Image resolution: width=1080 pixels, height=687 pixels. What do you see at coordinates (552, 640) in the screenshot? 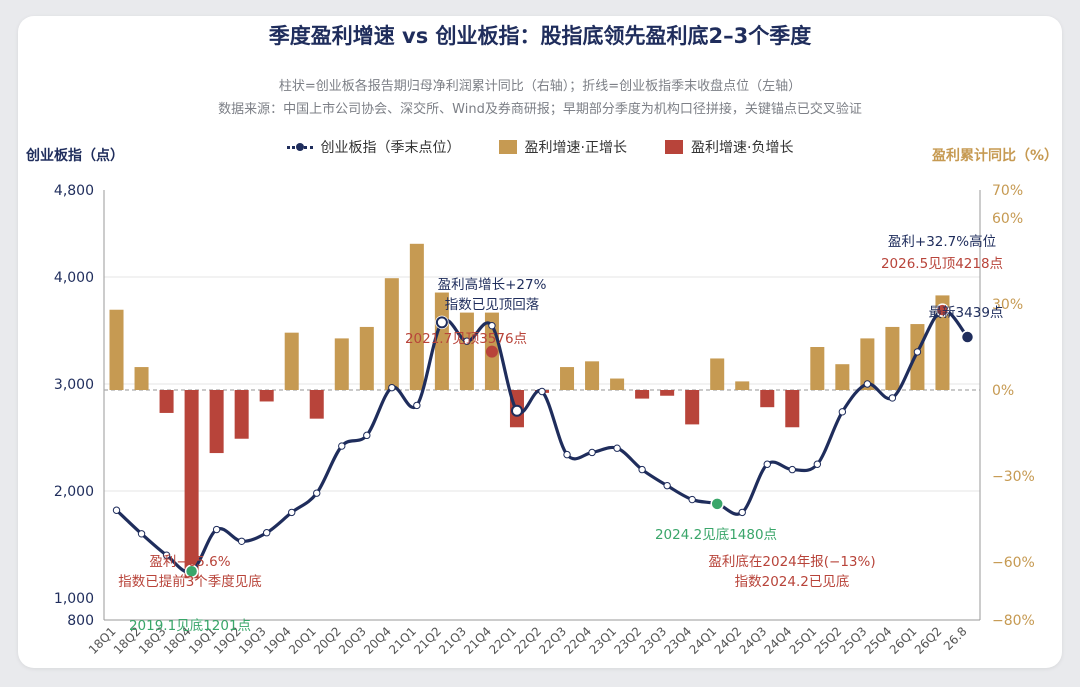
I see `x-tick-label: 22Q3` at bounding box center [552, 640].